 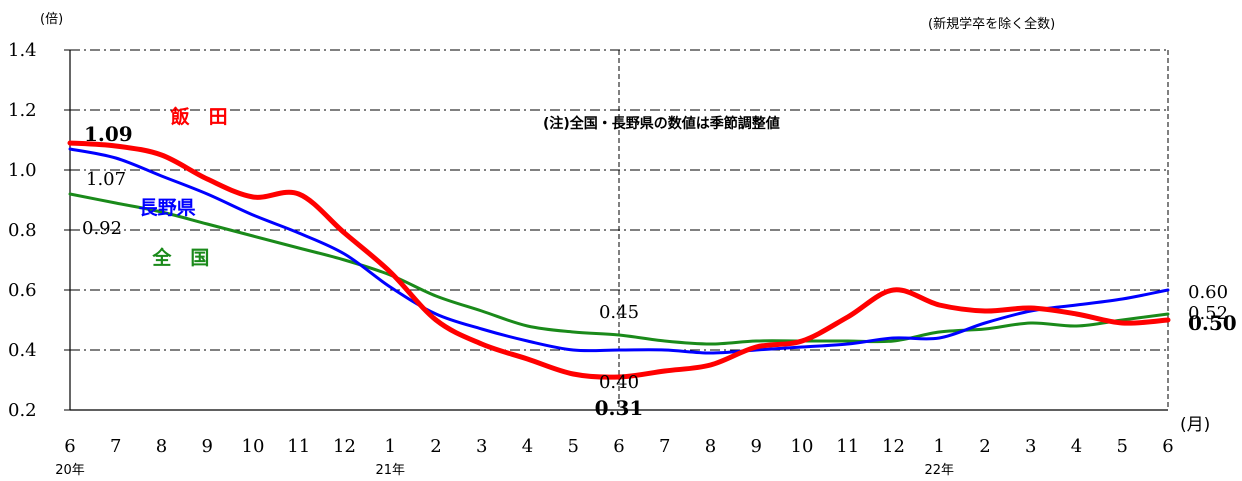 I want to click on series-label-national: 全 国, so click(x=180, y=257).